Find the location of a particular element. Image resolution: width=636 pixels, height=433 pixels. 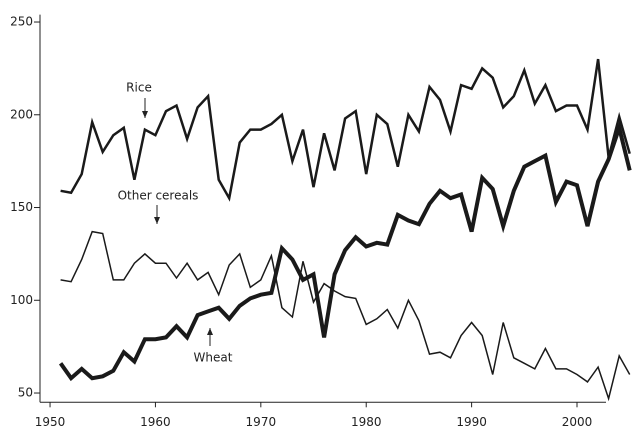

x-tick-label: 1960 is located at coordinates (155, 422).